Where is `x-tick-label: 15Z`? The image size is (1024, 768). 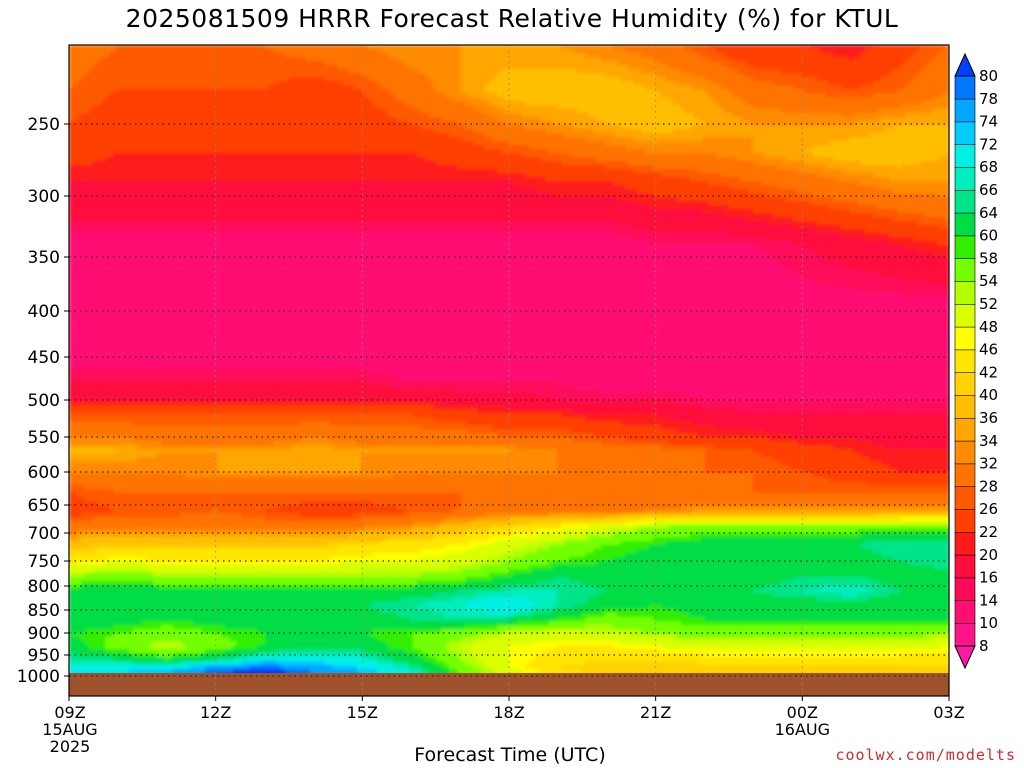 x-tick-label: 15Z is located at coordinates (362, 712).